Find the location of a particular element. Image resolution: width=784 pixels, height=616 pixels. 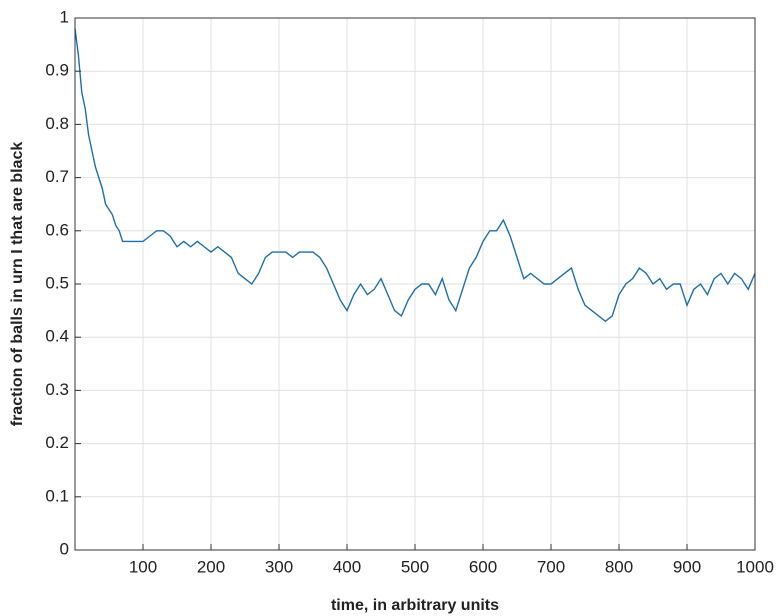

x-tick-label: 700 is located at coordinates (551, 566).